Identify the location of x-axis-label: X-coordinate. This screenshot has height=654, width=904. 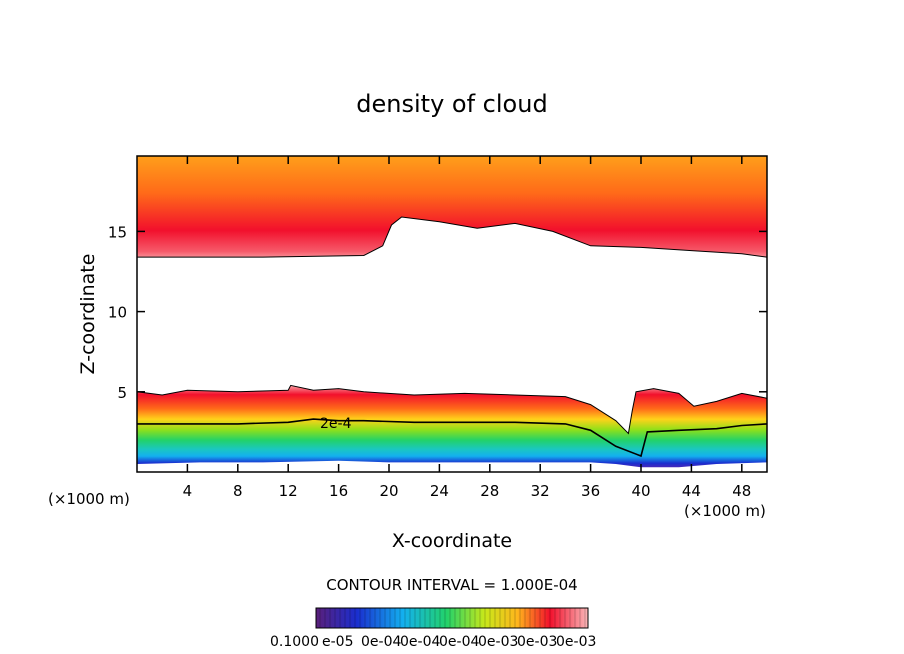
(452, 541).